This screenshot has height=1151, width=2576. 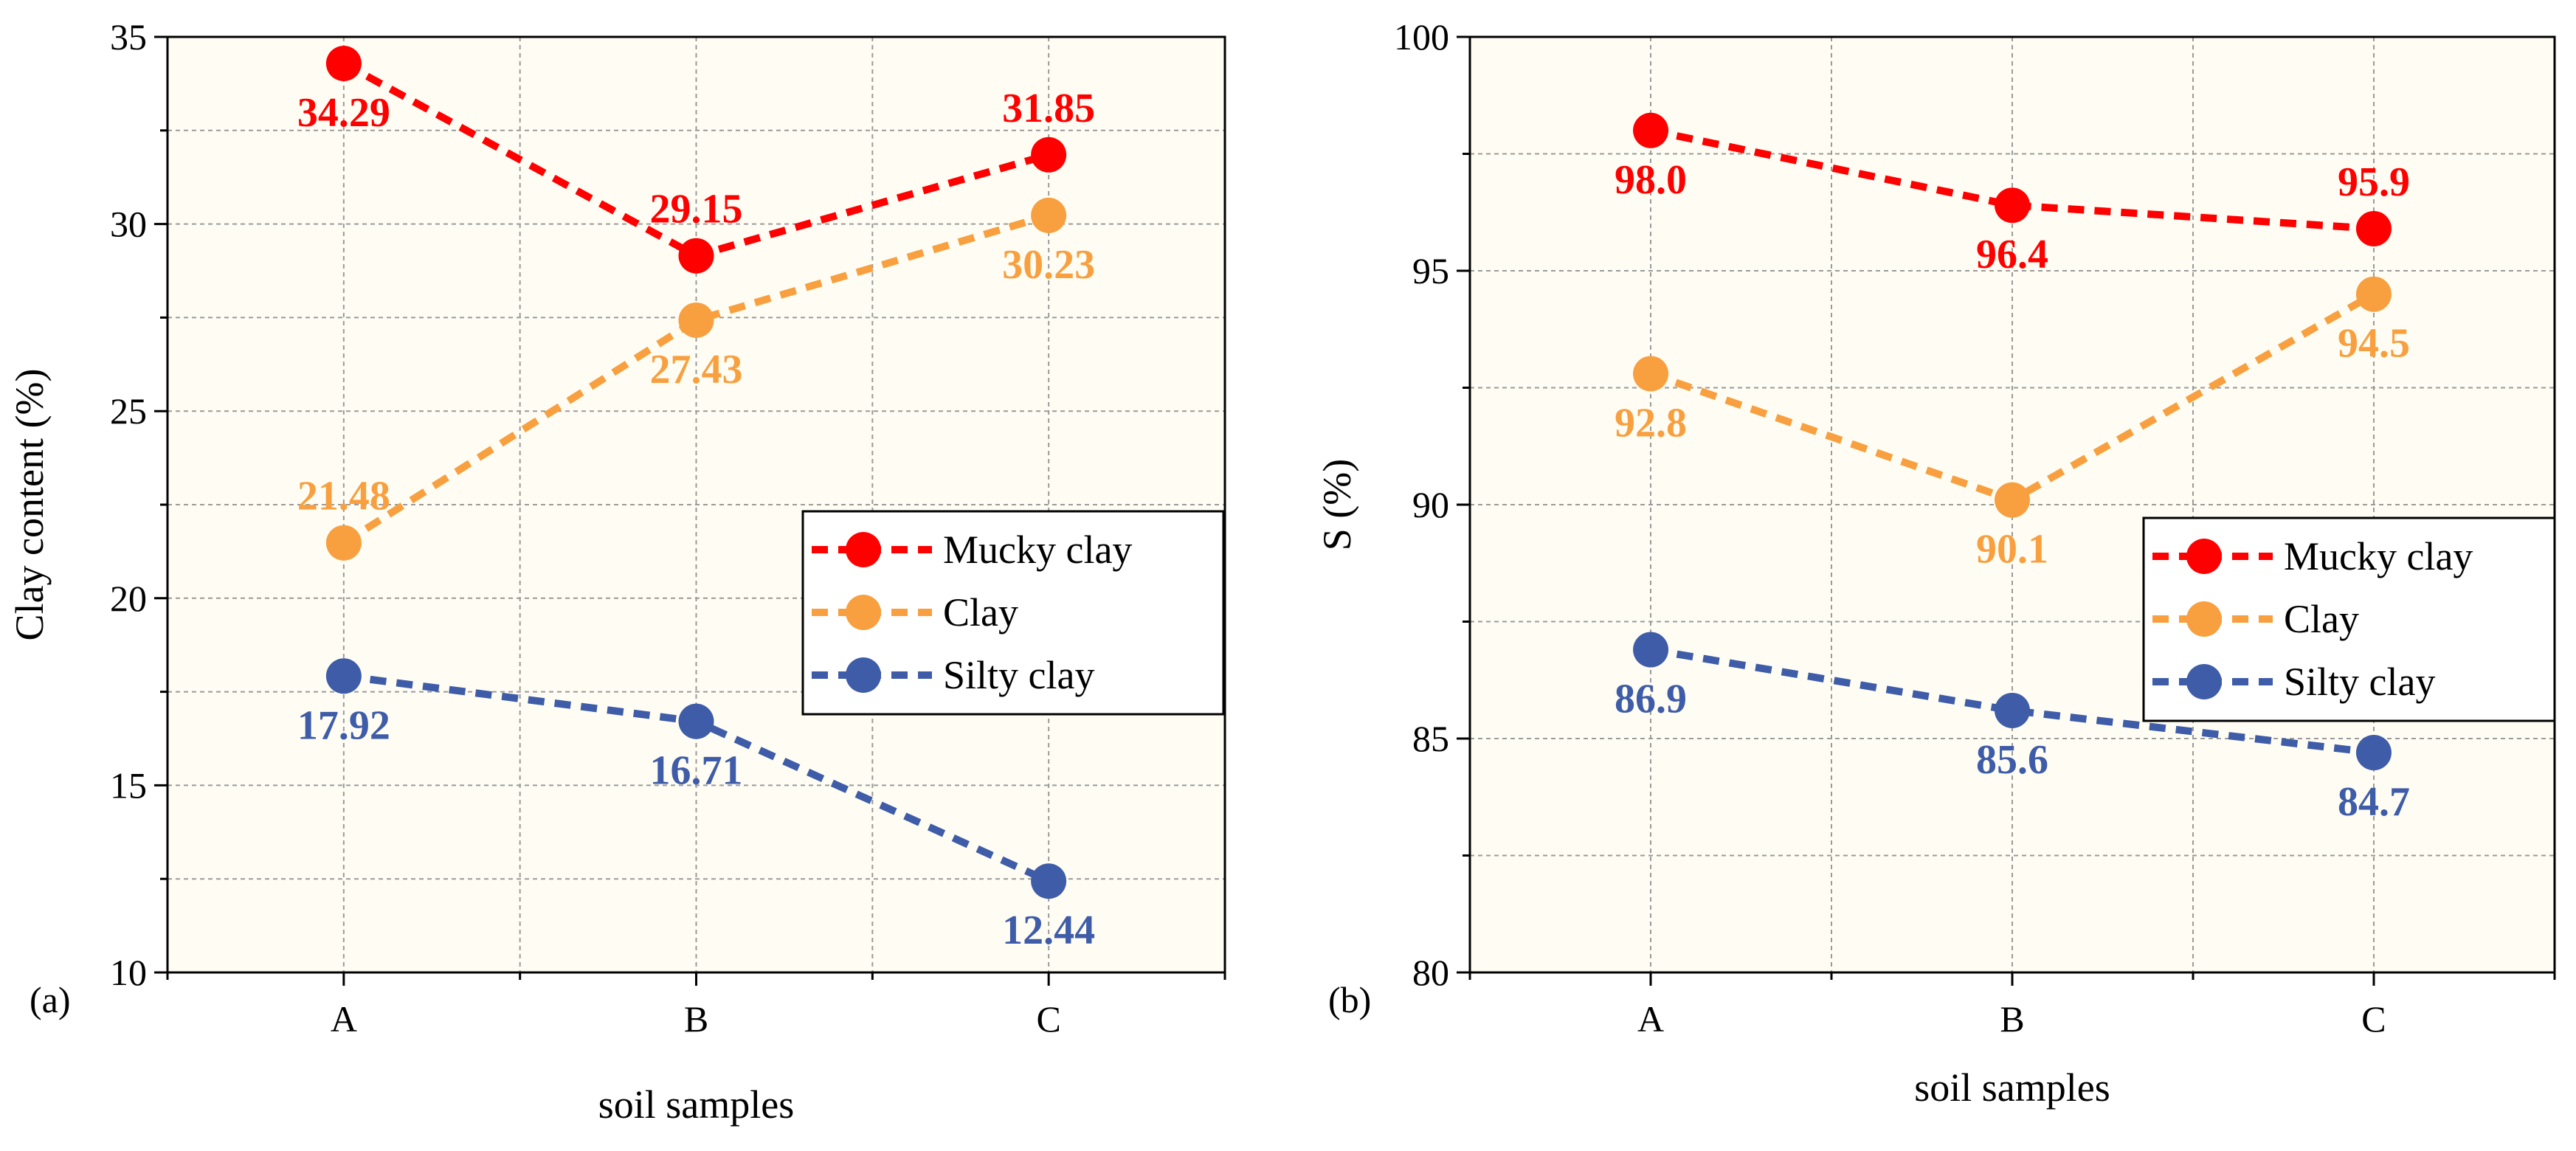 I want to click on data-label-mucky: 95.9, so click(x=2374, y=182).